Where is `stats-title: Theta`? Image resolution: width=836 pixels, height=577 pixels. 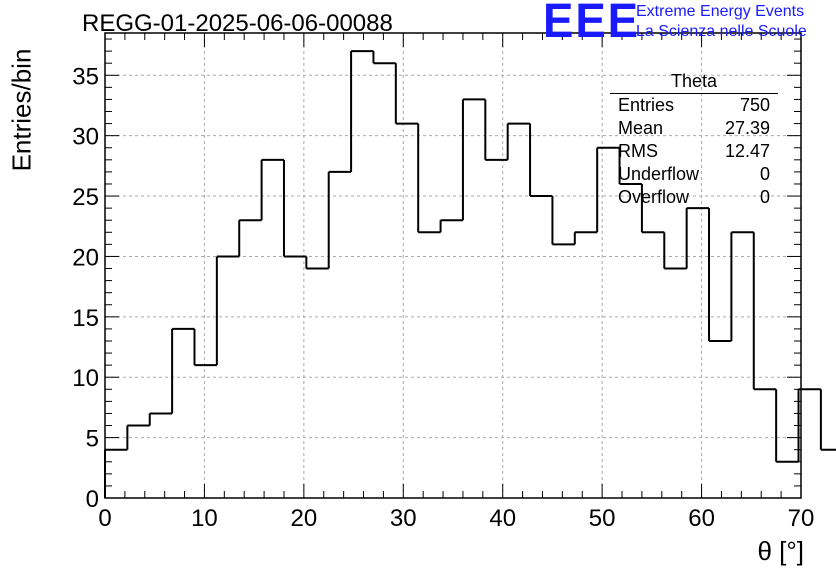 stats-title: Theta is located at coordinates (694, 82).